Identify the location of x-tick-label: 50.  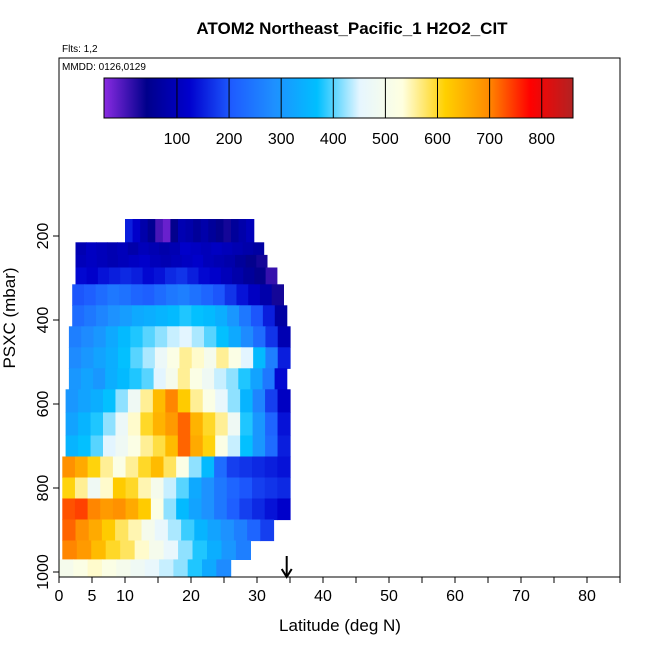
(389, 596).